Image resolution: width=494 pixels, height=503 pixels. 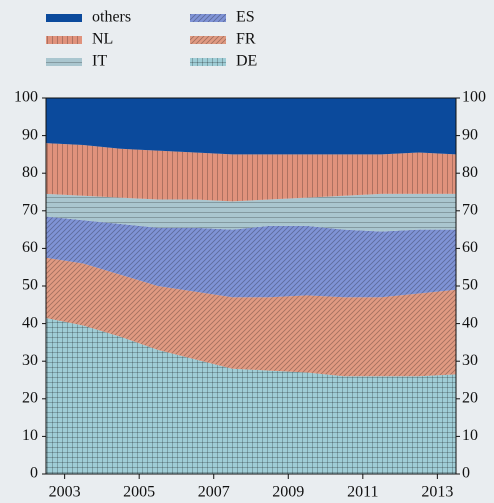 What do you see at coordinates (65, 492) in the screenshot?
I see `x-tick-label: 2003` at bounding box center [65, 492].